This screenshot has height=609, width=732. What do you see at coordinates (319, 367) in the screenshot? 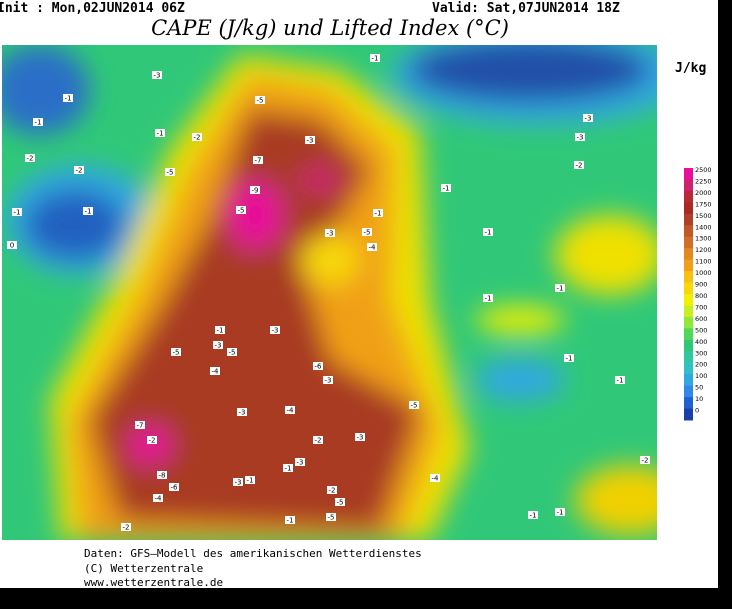
I see `lifted-index-label: -6` at bounding box center [319, 367].